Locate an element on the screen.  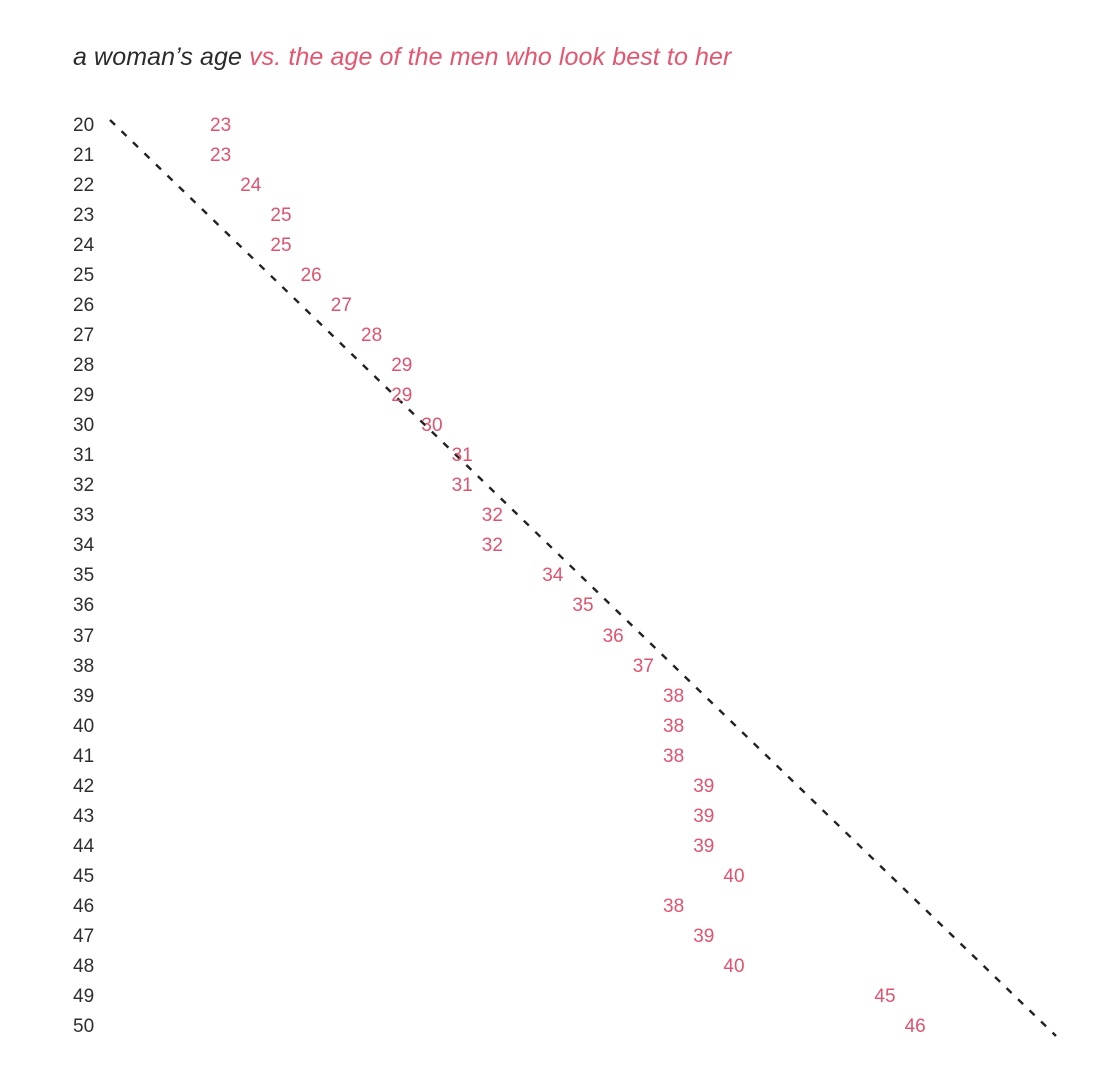
axis-label-woman-age: 26 is located at coordinates (84, 306).